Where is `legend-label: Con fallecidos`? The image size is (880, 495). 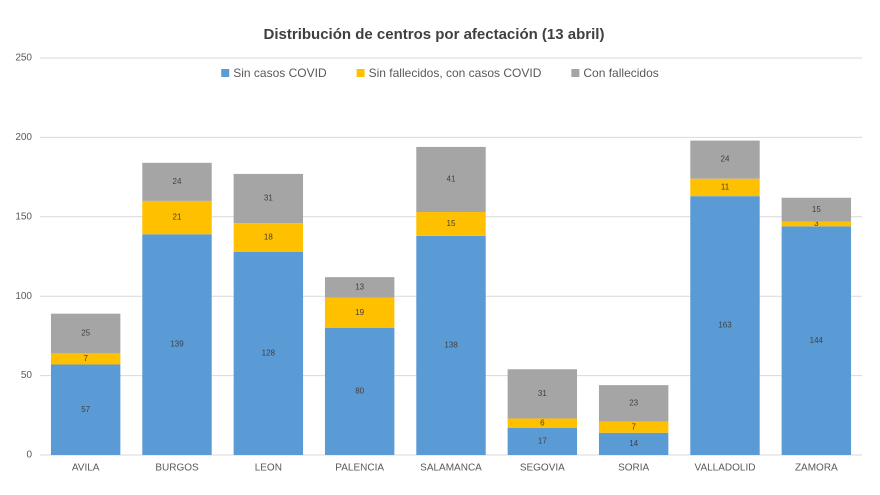
legend-label: Con fallecidos is located at coordinates (620, 73).